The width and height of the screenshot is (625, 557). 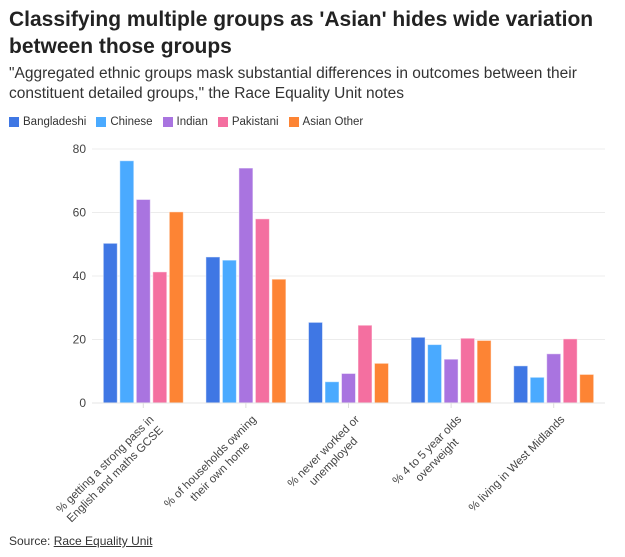 I want to click on source: Source: Race Equality Unit, so click(x=80, y=541).